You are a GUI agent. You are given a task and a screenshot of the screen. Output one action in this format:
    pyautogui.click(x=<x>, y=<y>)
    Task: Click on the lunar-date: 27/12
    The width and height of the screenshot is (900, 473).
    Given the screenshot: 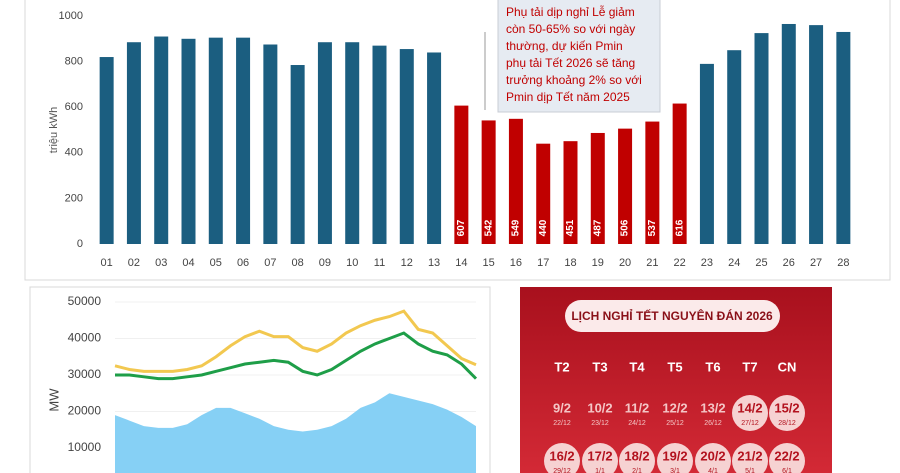 What is the action you would take?
    pyautogui.click(x=750, y=423)
    